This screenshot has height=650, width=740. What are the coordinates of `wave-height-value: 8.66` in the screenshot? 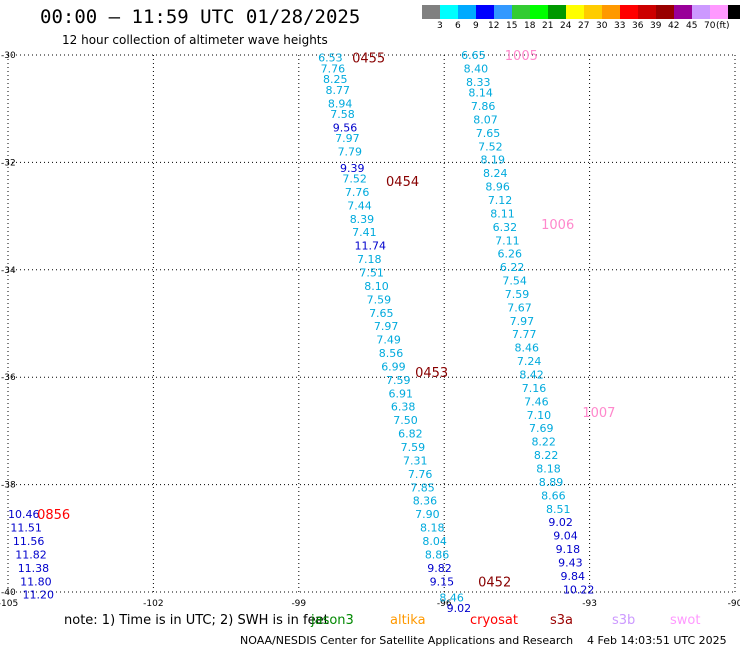 It's located at (553, 495).